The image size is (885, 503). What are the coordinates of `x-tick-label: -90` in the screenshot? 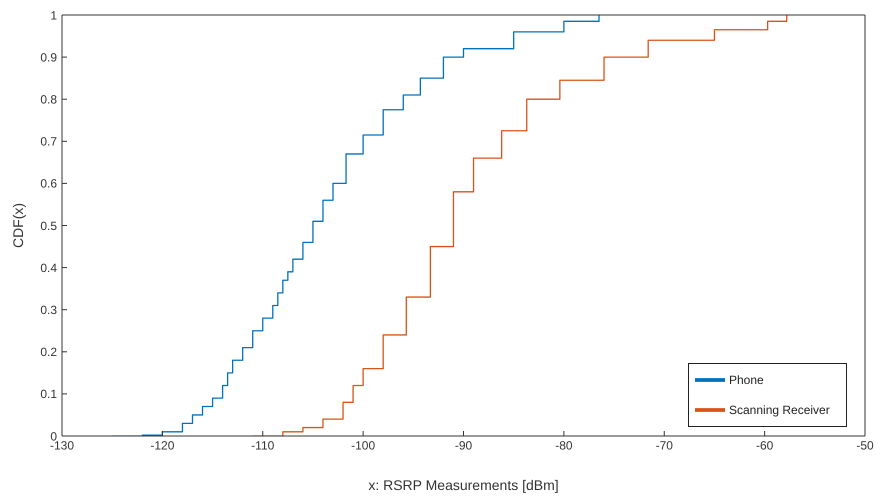 It's located at (463, 445).